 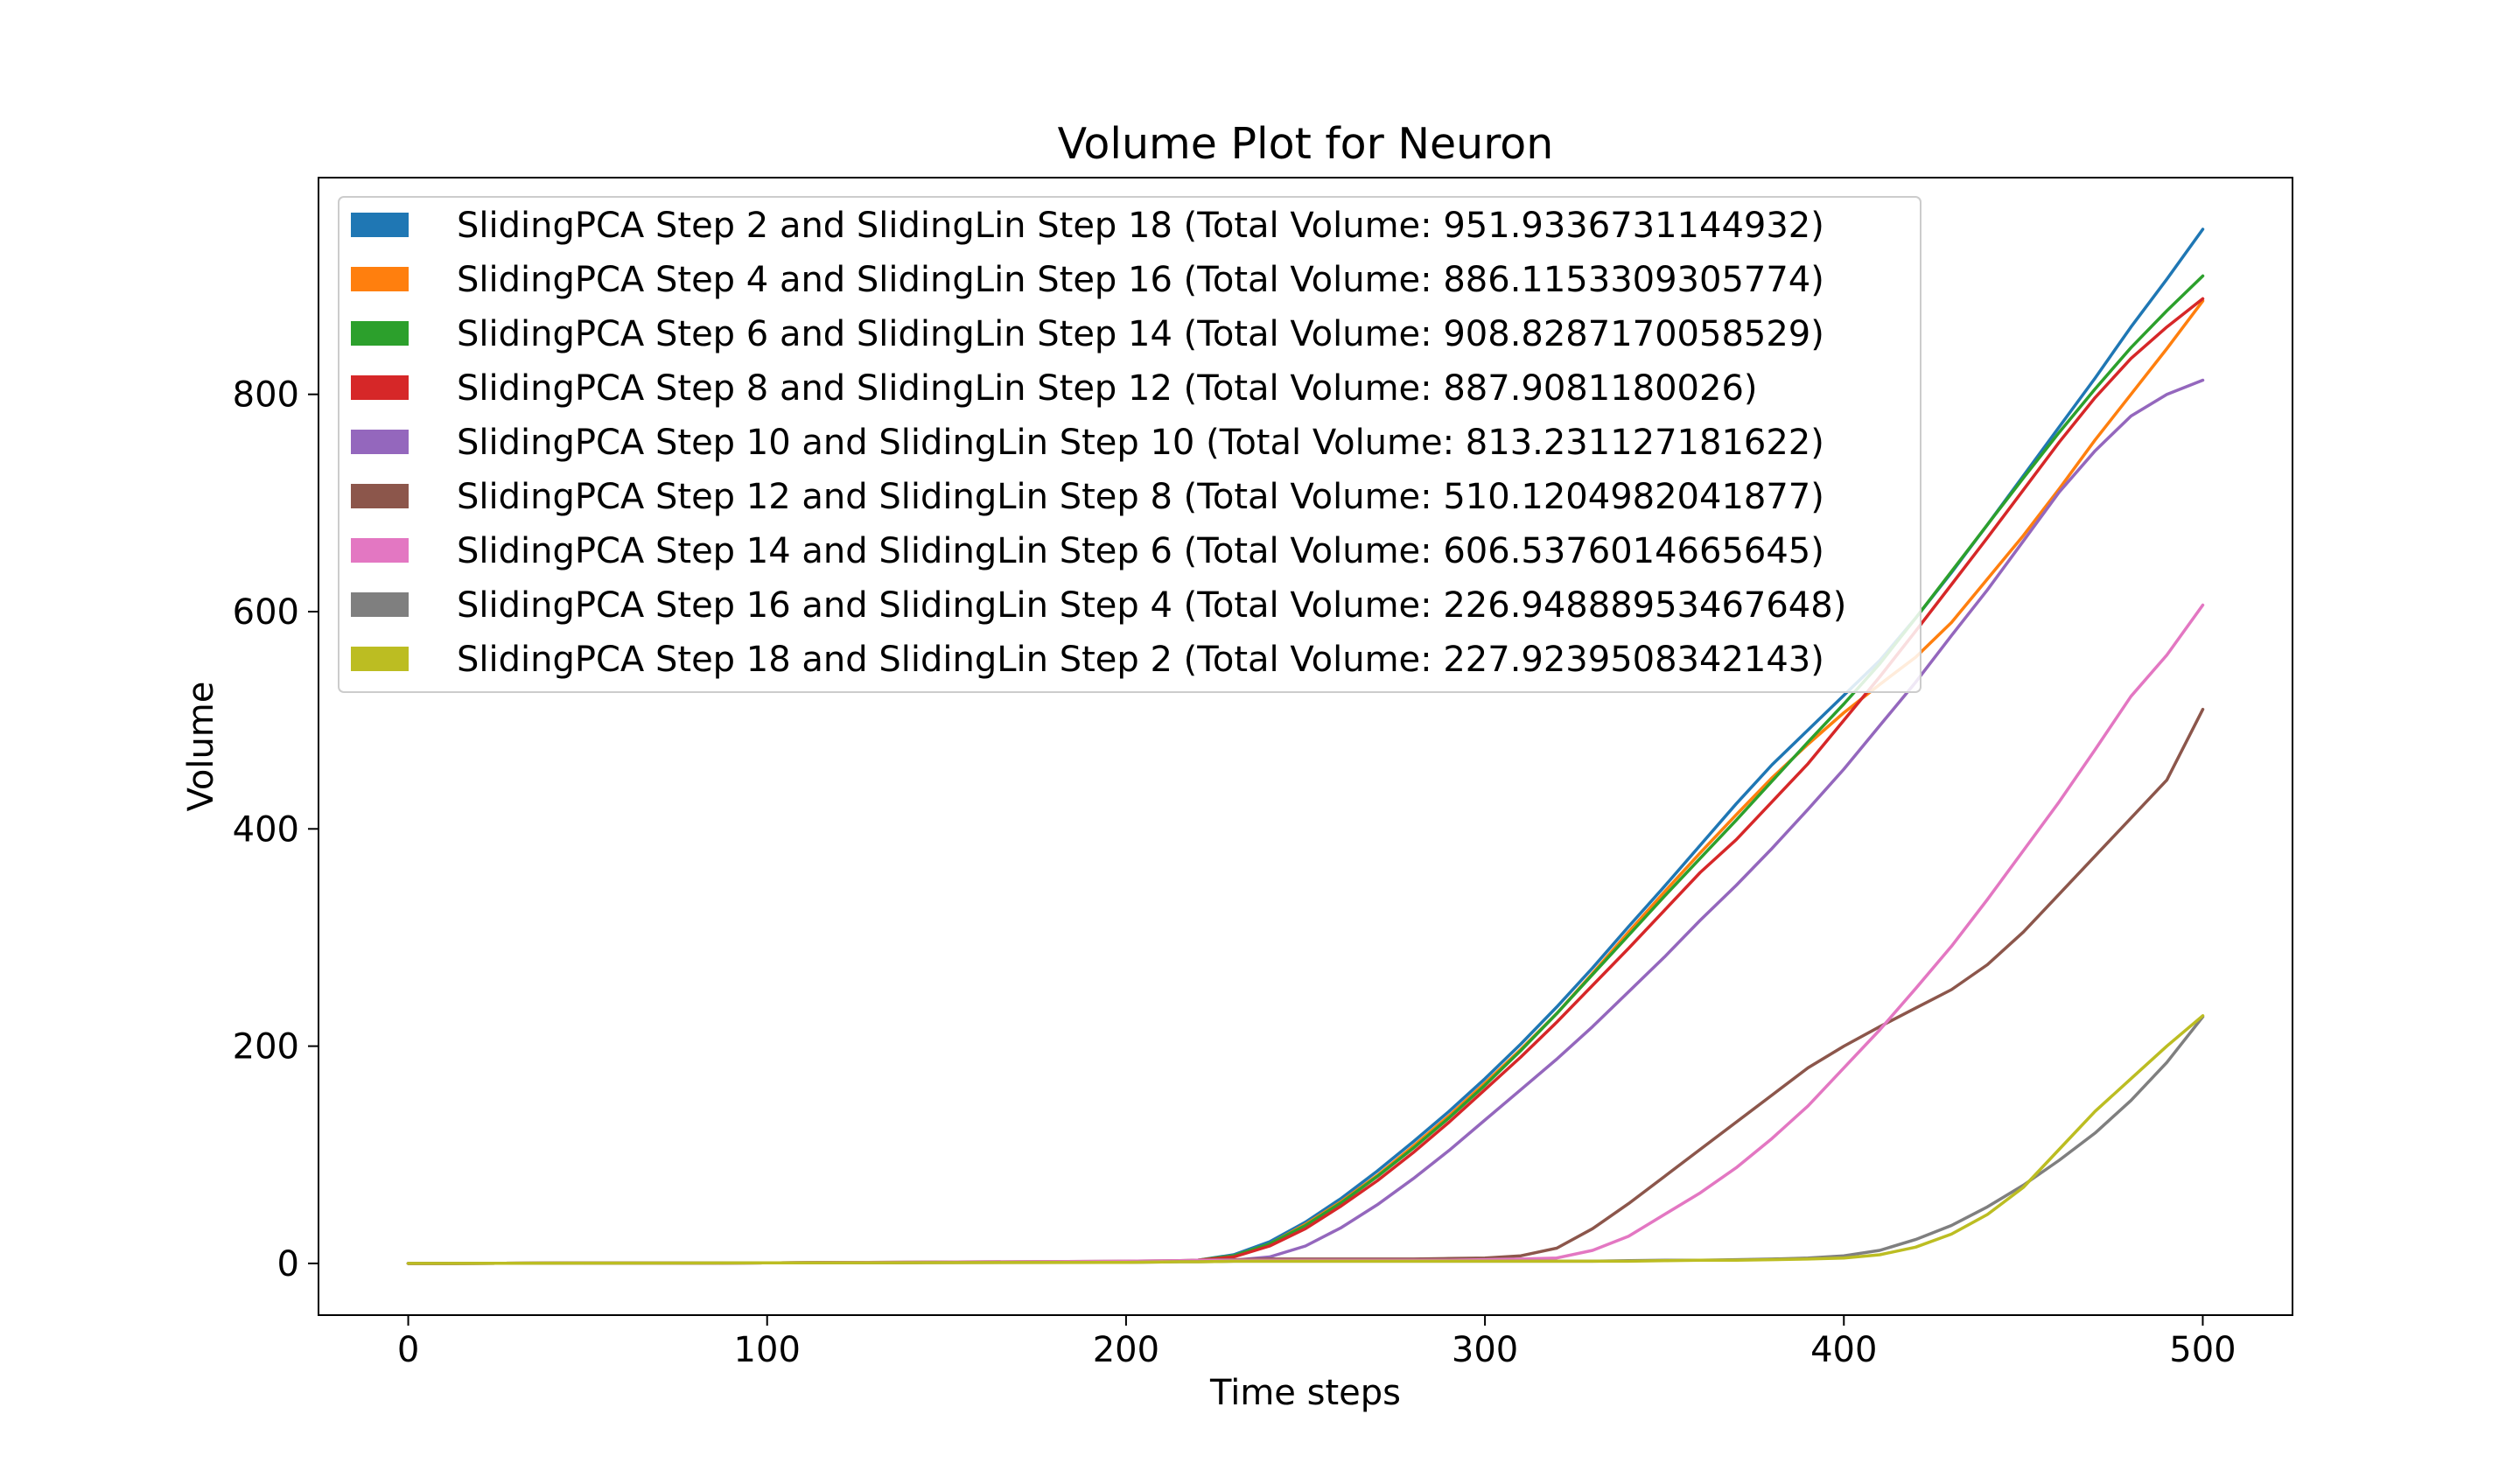 What do you see at coordinates (266, 395) in the screenshot?
I see `y-tick-label: 800` at bounding box center [266, 395].